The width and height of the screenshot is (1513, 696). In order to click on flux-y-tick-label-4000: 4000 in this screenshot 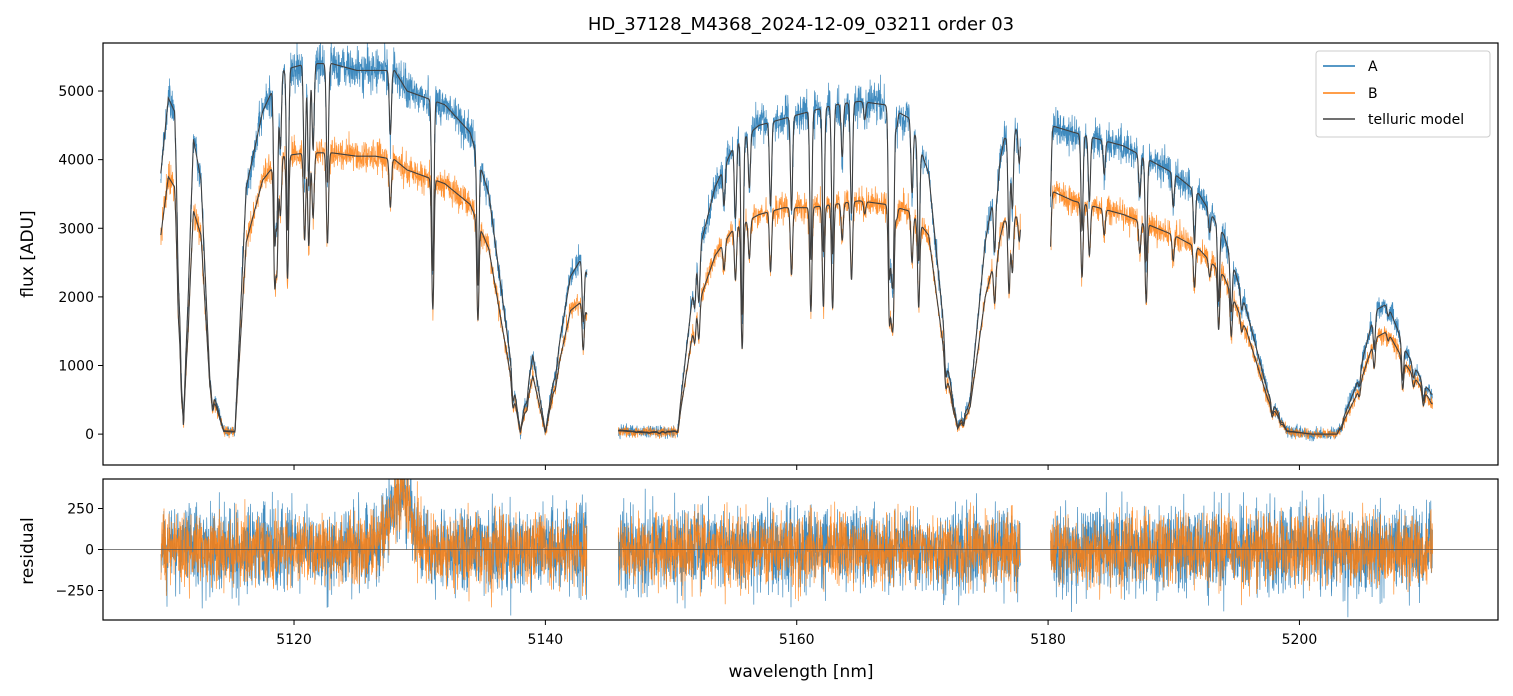, I will do `click(76, 161)`.